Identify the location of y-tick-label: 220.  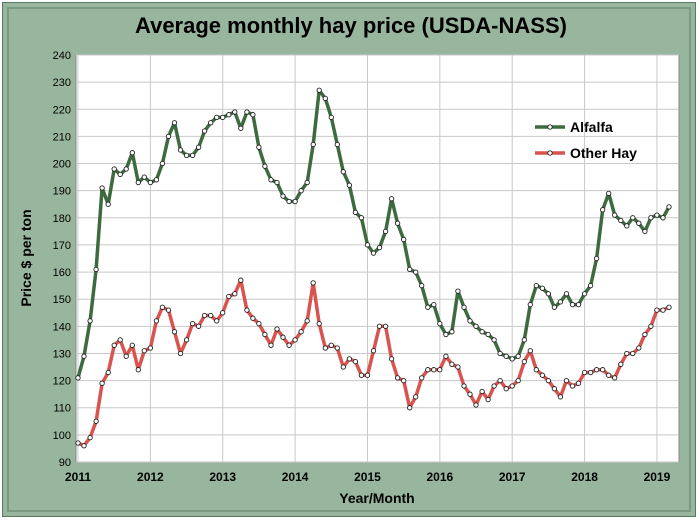
(62, 110).